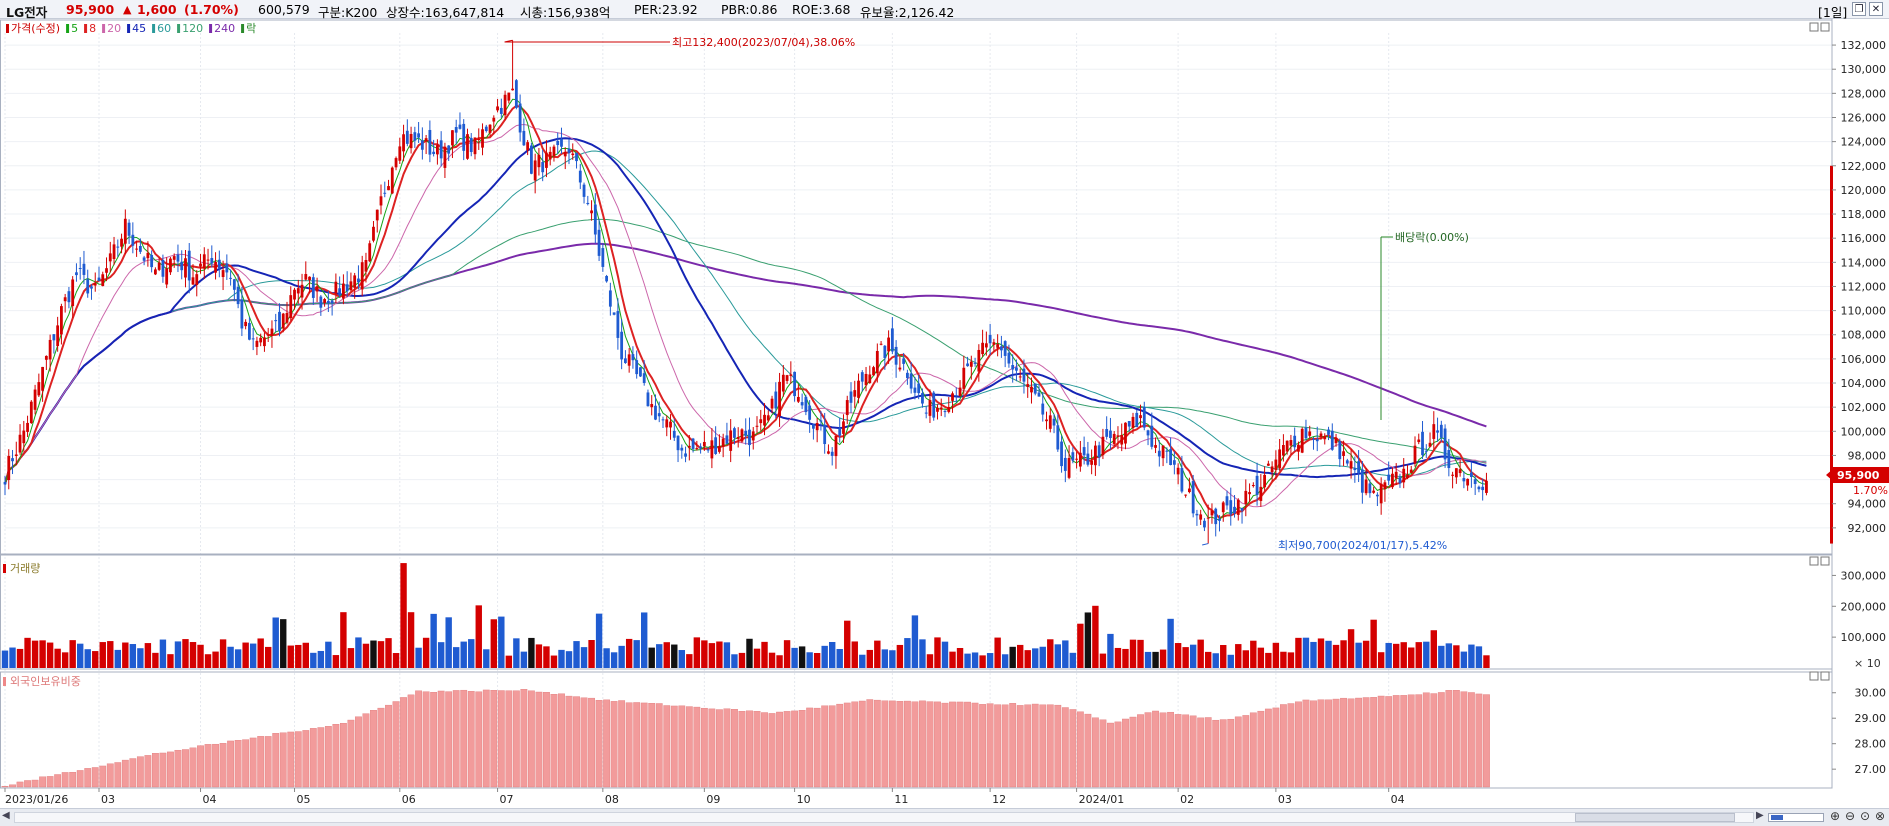 This screenshot has width=1889, height=826. I want to click on zoom-slider, so click(1796, 817).